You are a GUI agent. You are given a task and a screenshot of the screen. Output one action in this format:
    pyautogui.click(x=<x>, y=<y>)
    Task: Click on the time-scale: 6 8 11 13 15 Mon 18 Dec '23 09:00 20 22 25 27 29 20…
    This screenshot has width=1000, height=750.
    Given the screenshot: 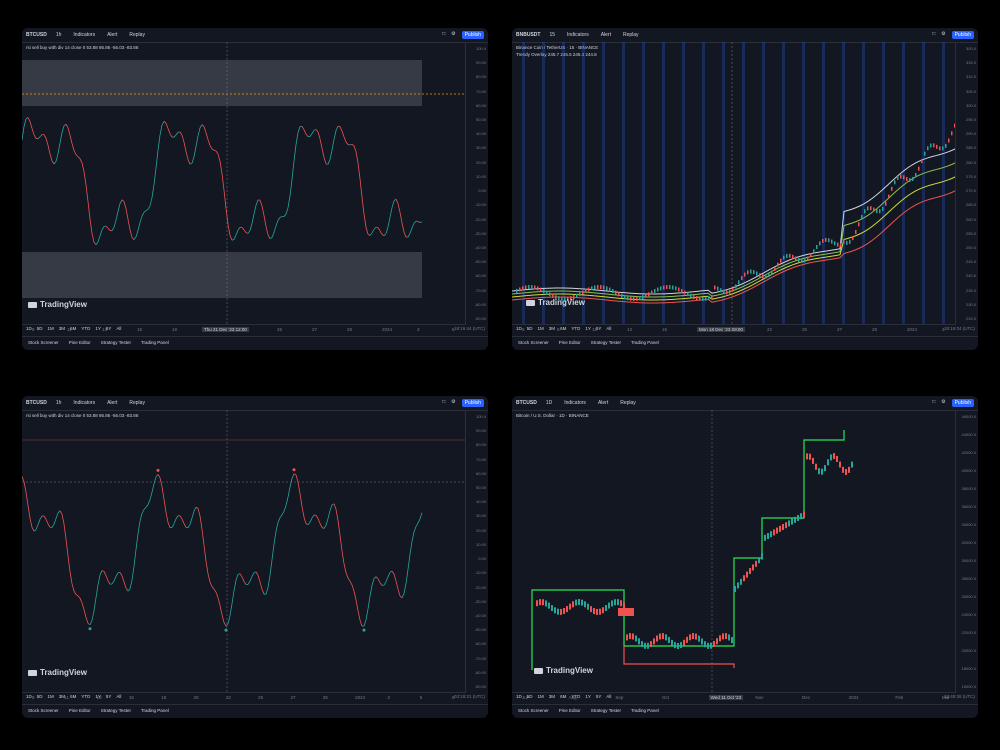 What is the action you would take?
    pyautogui.click(x=734, y=329)
    